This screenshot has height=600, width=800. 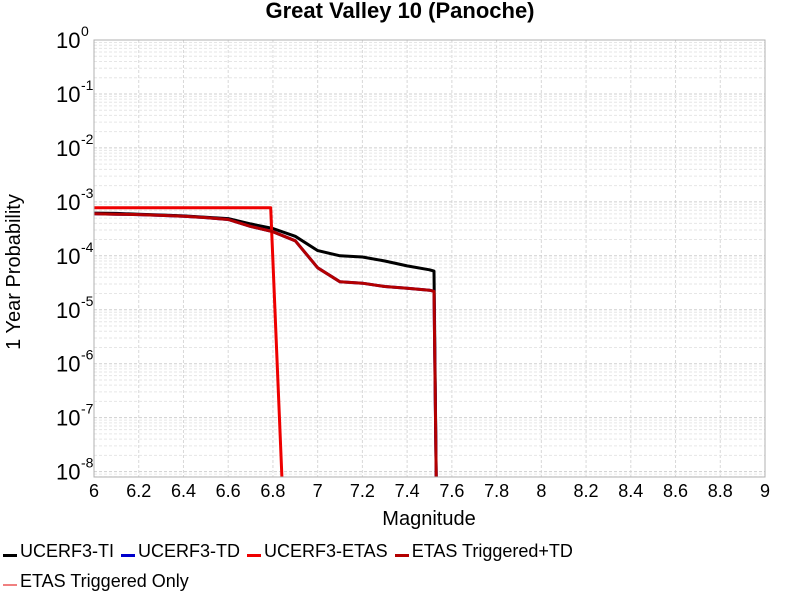 I want to click on x-tick-label: 8.6, so click(x=675, y=491).